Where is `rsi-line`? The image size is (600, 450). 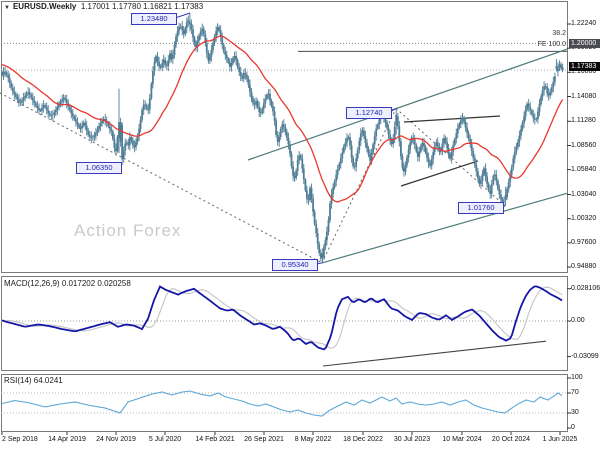 rsi-line is located at coordinates (282, 403).